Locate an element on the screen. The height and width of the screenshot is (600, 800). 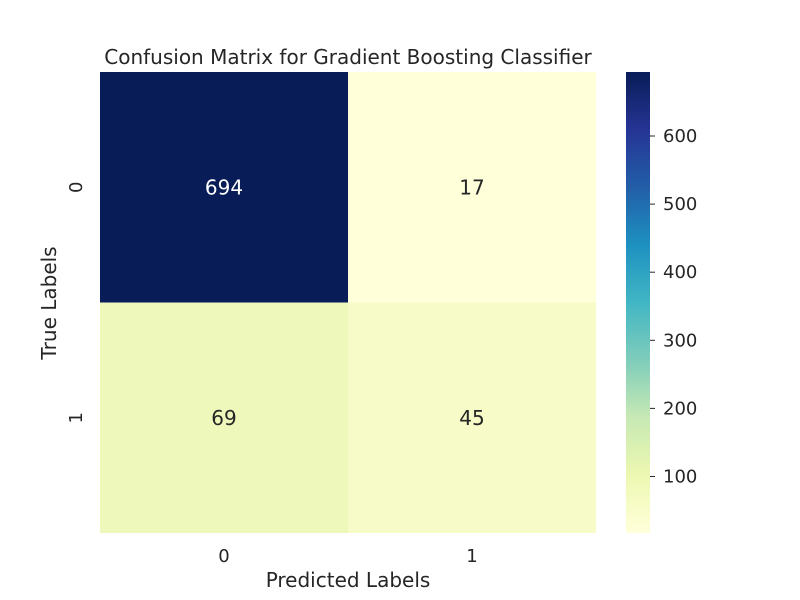
cell-annotation-r0-c1: 17 is located at coordinates (471, 187).